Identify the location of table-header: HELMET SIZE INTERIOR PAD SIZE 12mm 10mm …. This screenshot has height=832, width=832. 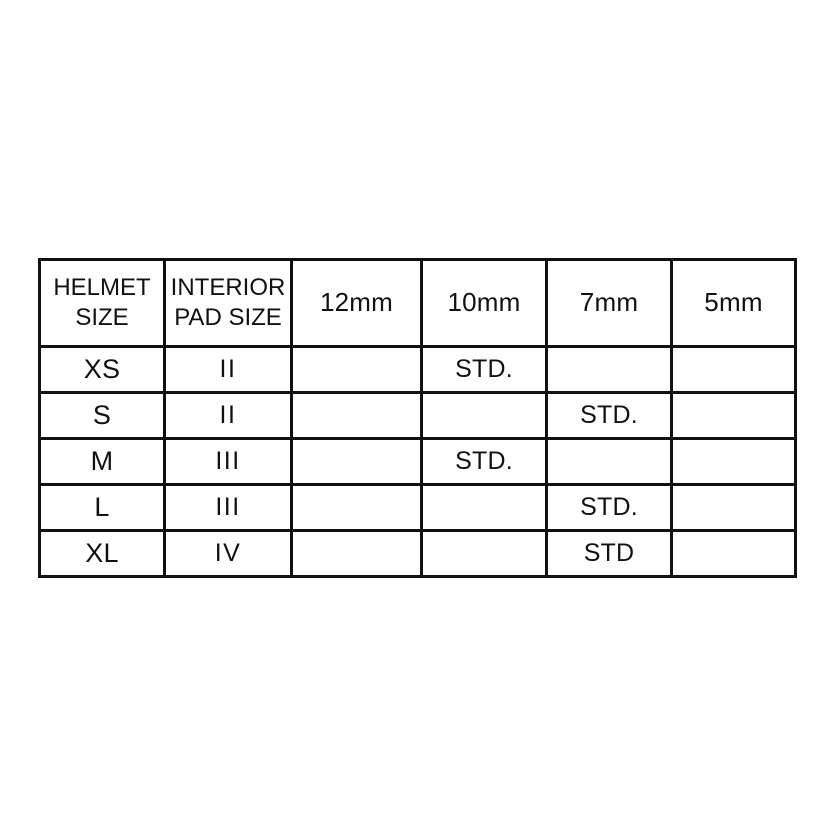
(417, 303).